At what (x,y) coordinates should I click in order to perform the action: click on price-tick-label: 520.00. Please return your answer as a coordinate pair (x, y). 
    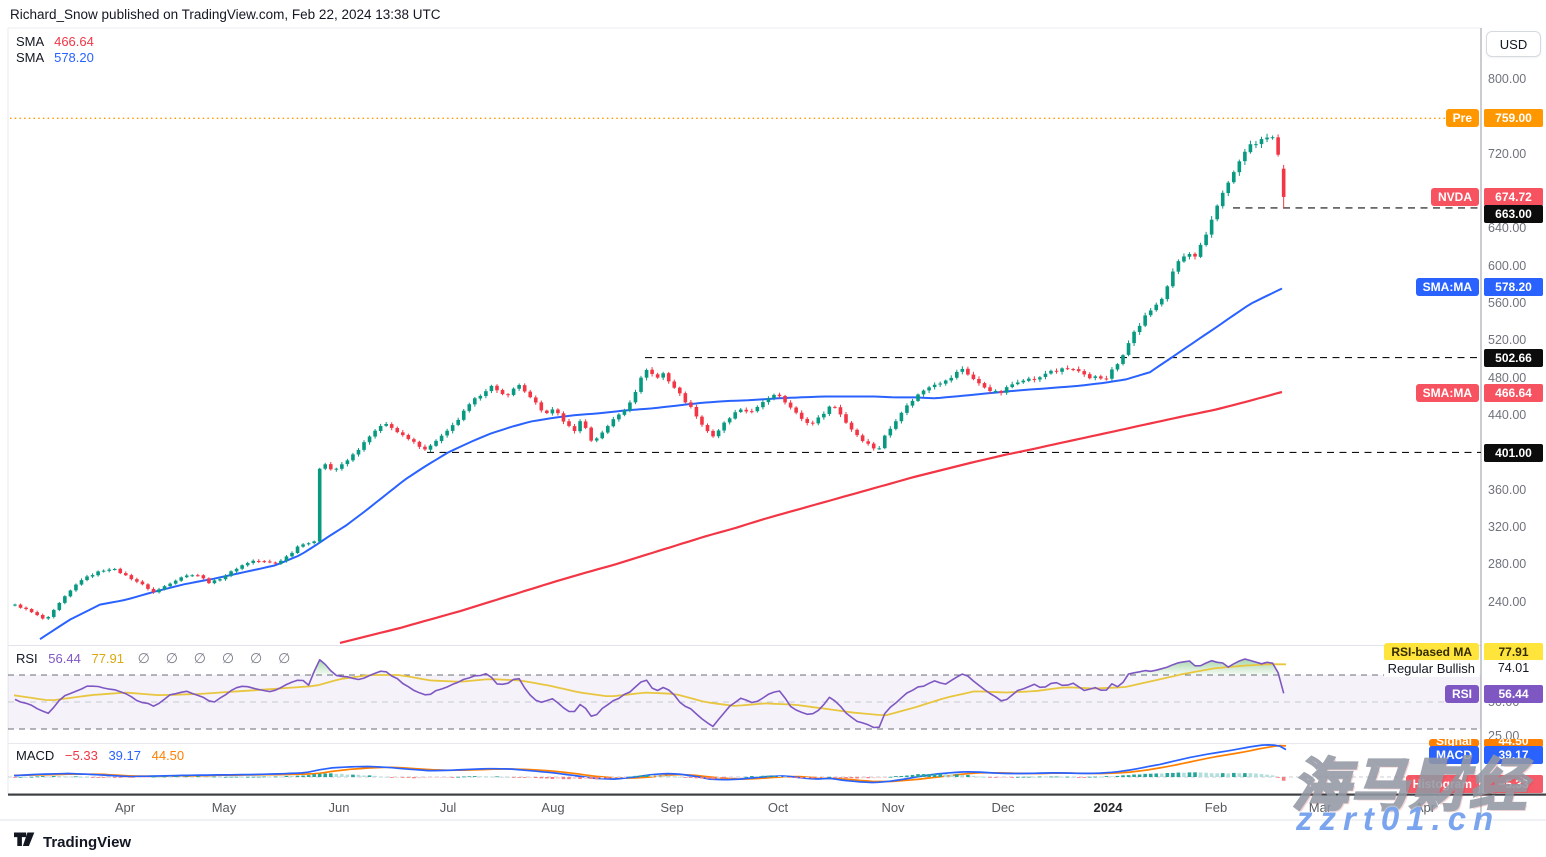
    Looking at the image, I should click on (1507, 340).